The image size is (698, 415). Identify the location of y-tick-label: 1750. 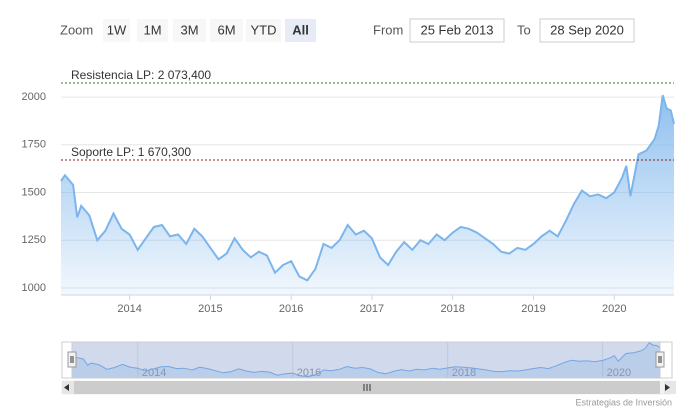
(34, 145).